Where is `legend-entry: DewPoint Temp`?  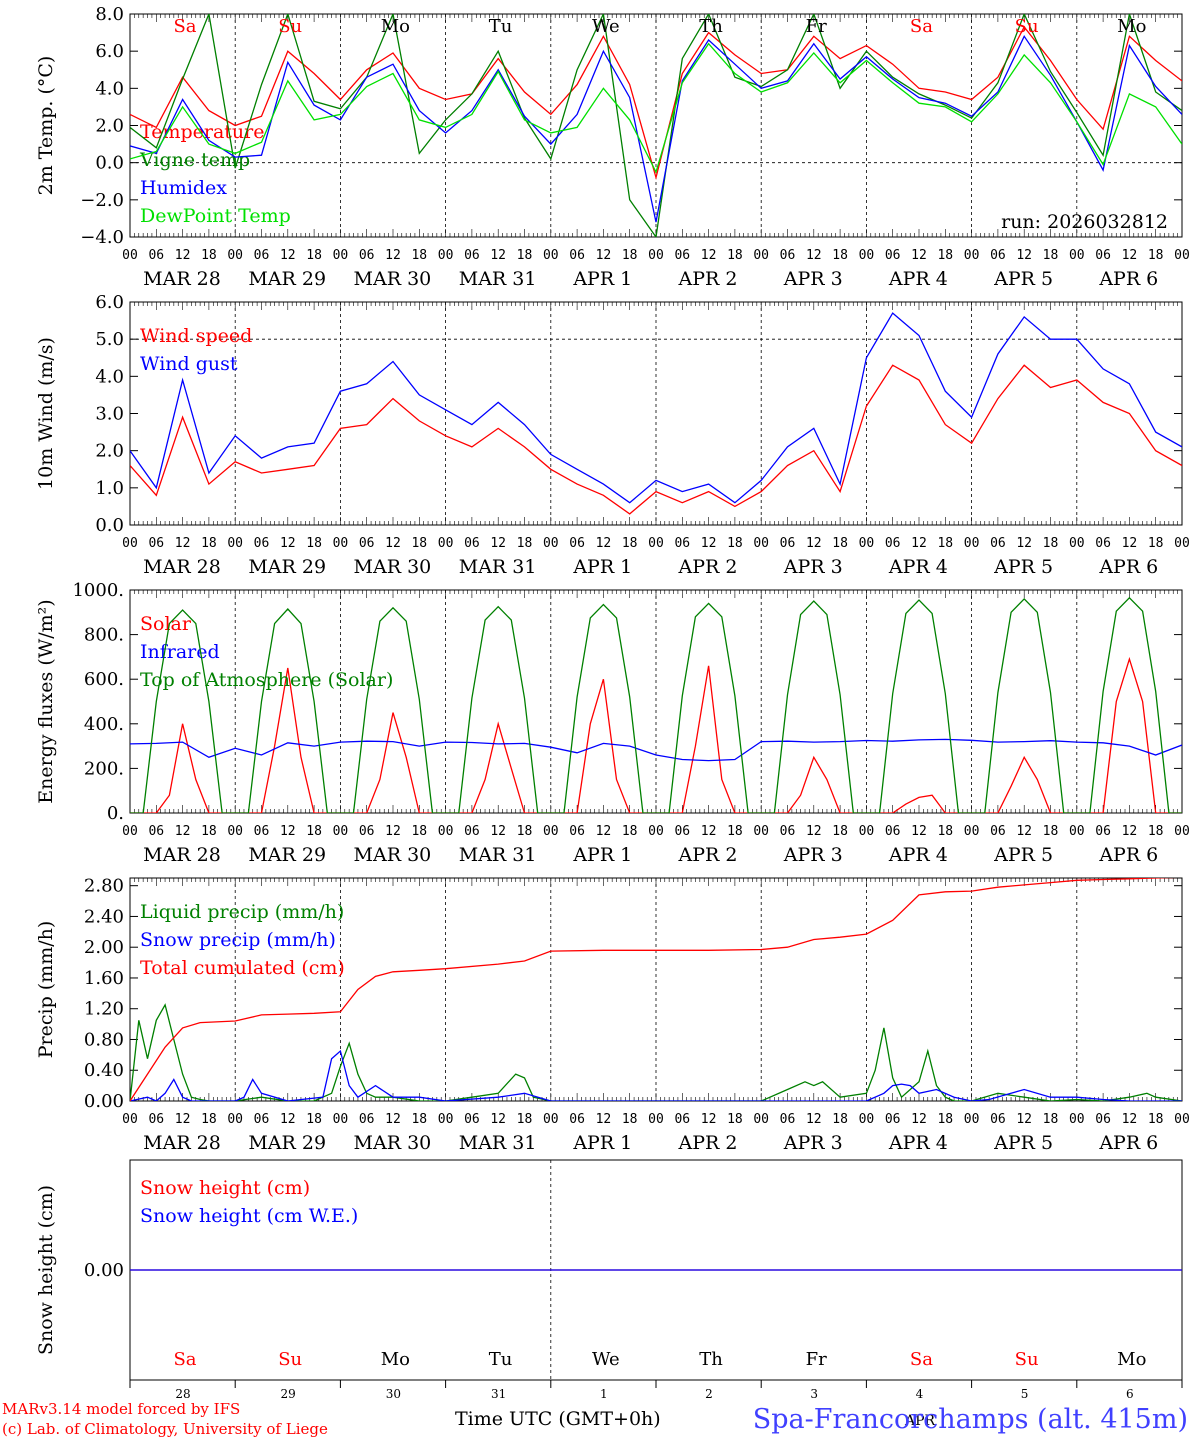
legend-entry: DewPoint Temp is located at coordinates (215, 216).